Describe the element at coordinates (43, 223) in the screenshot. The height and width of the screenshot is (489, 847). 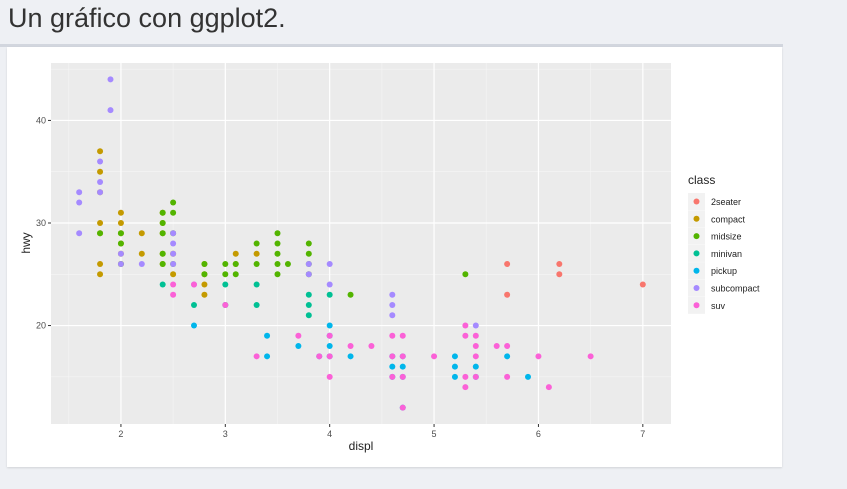
I see `y-axis: 20 30 40` at that location.